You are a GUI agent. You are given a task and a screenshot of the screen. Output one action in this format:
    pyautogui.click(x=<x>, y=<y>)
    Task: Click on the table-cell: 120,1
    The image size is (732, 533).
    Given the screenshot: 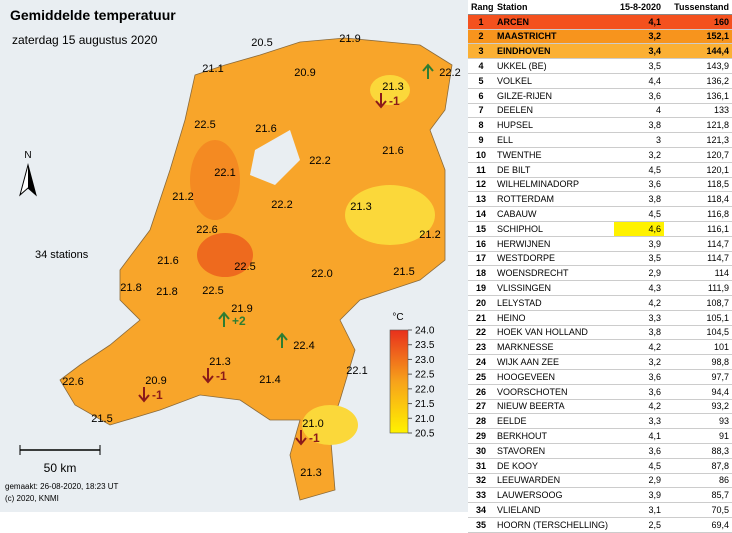 What is the action you would take?
    pyautogui.click(x=698, y=170)
    